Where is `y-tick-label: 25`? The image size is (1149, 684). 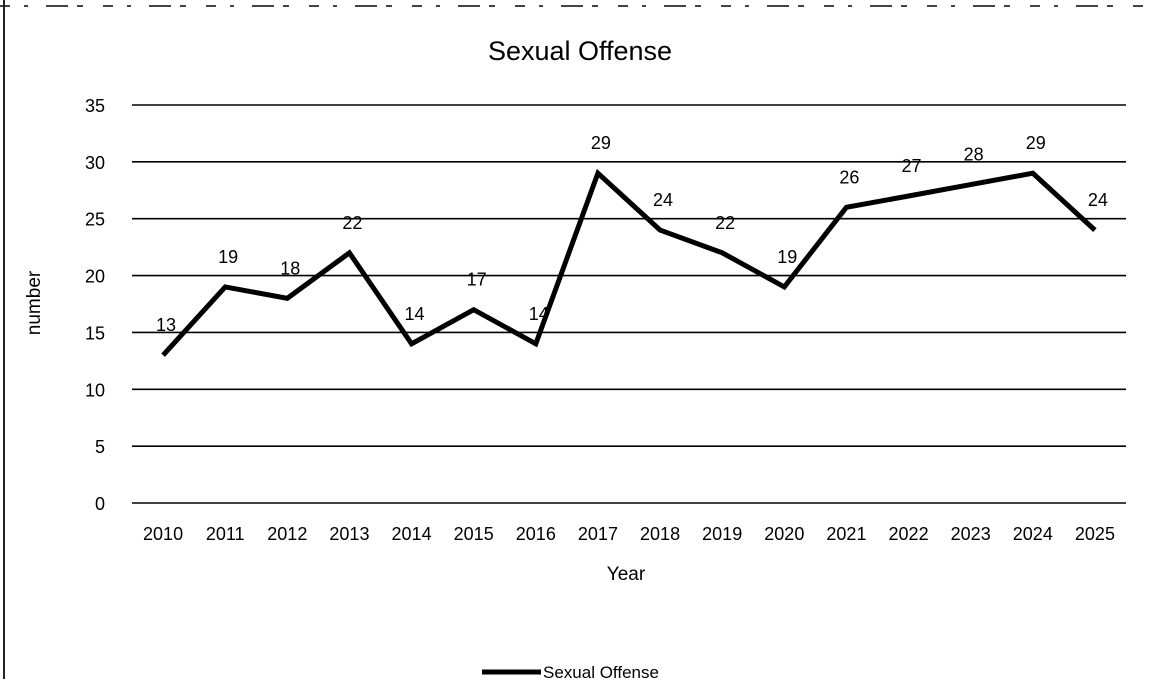 y-tick-label: 25 is located at coordinates (95, 220).